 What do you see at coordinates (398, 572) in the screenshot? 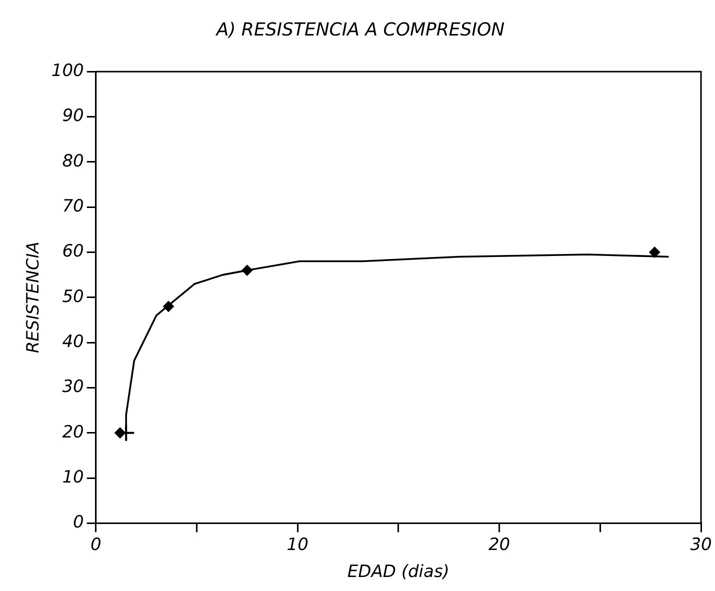
I see `x-axis-title: EDAD (dias)` at bounding box center [398, 572].